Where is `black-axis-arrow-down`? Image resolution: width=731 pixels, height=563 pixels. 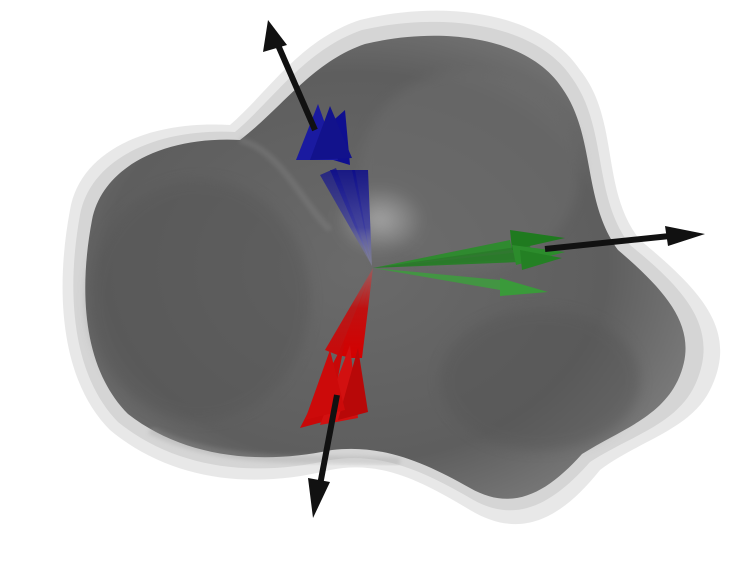 black-axis-arrow-down is located at coordinates (324, 456).